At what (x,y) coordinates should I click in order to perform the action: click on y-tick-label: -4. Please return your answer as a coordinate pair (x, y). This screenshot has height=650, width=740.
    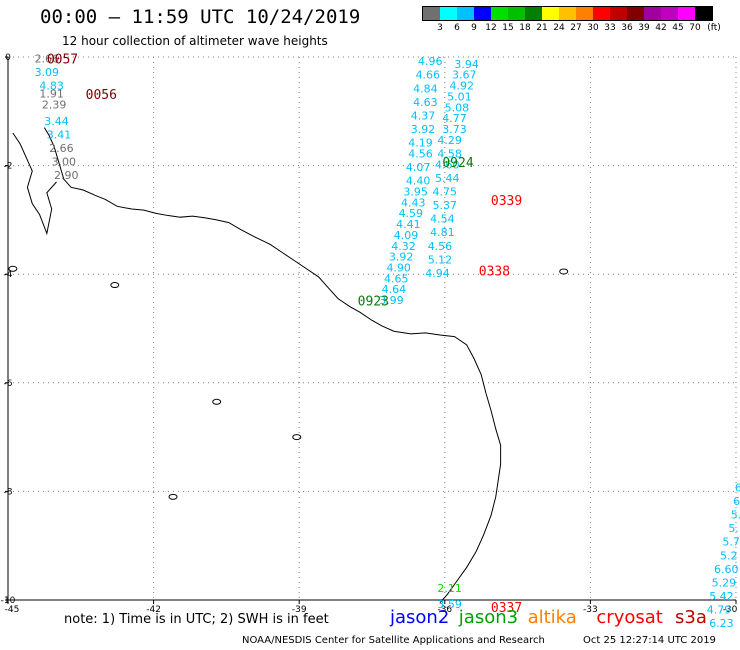
    Looking at the image, I should click on (8, 275).